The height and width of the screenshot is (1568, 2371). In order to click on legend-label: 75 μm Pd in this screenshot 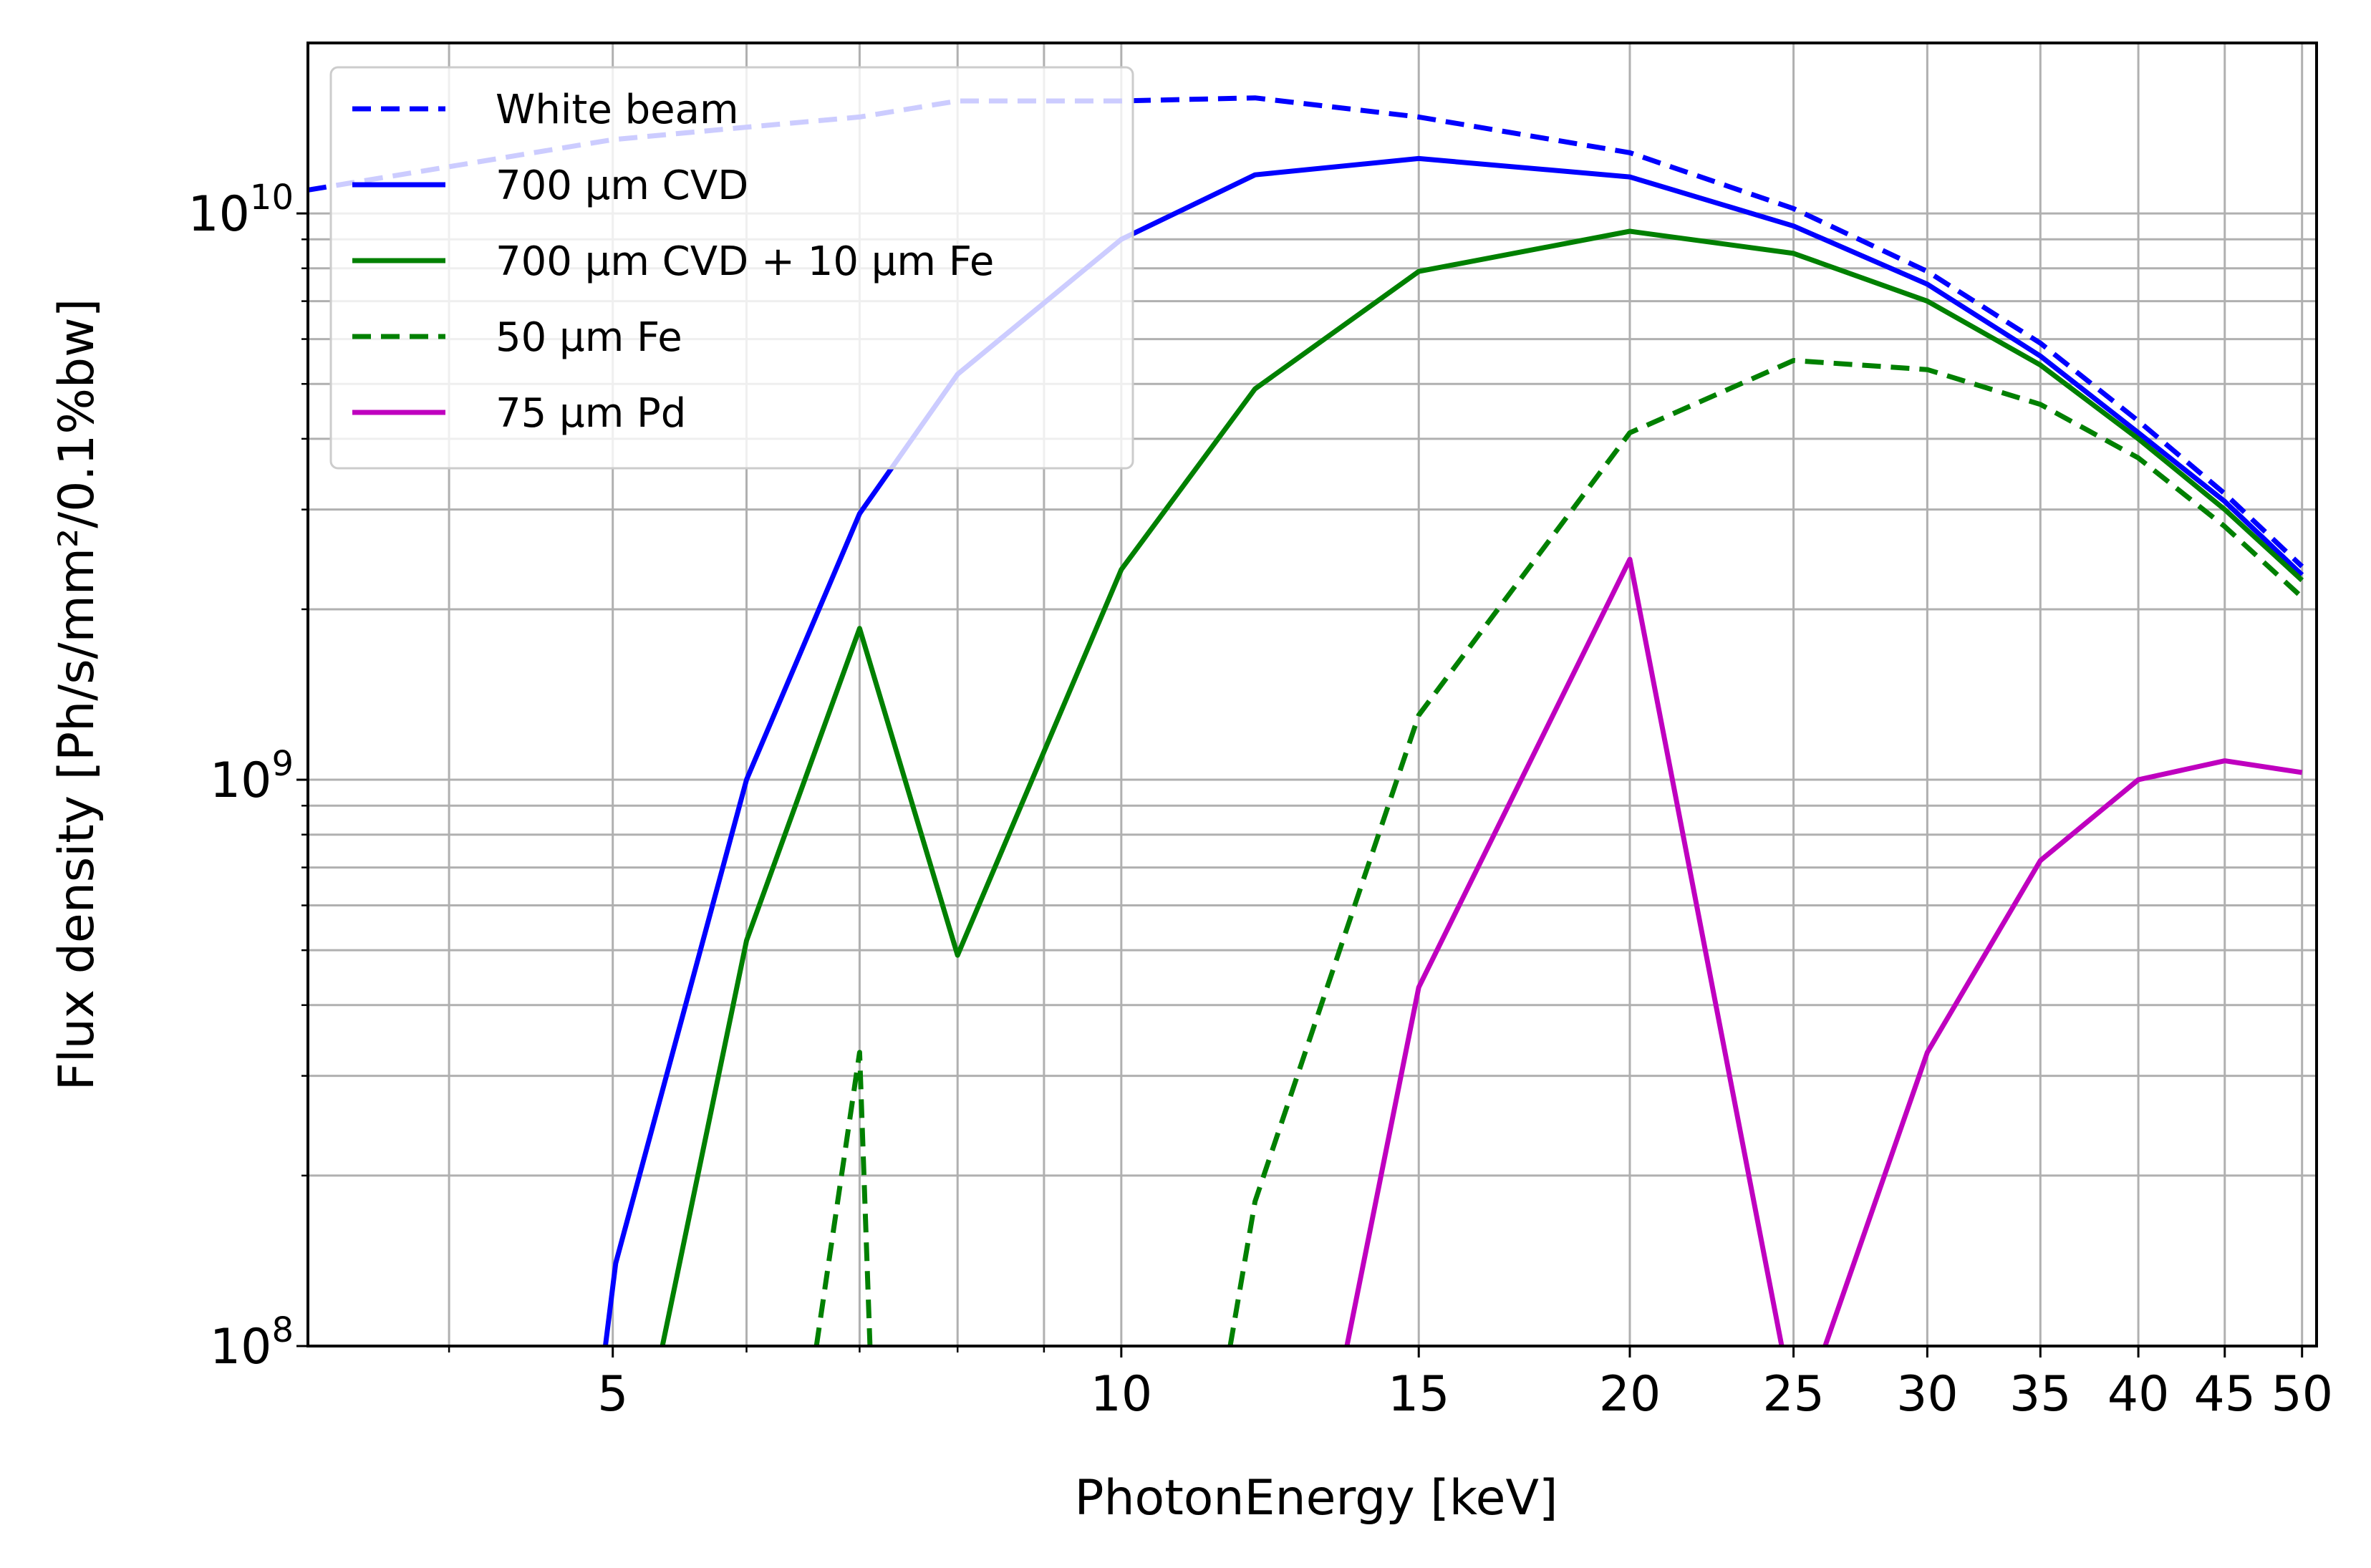, I will do `click(591, 413)`.